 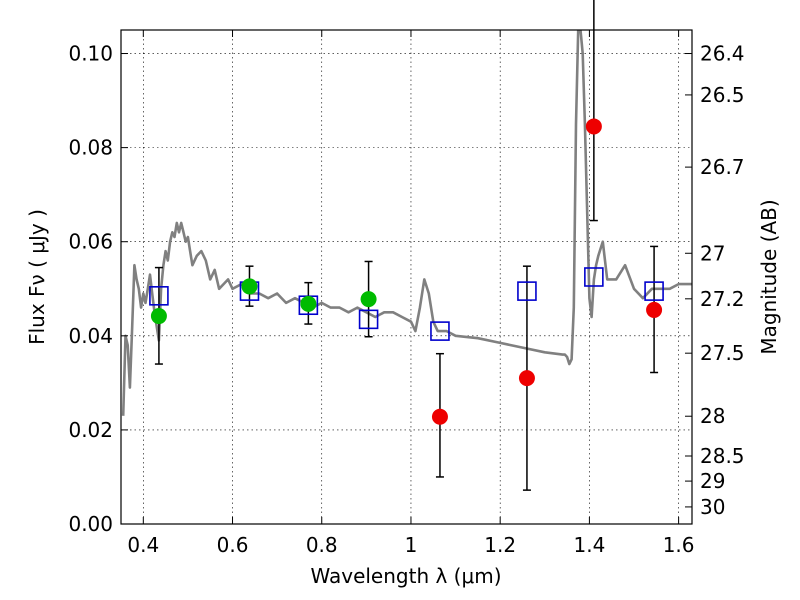 What do you see at coordinates (589, 545) in the screenshot?
I see `x-tick-label: 1.4` at bounding box center [589, 545].